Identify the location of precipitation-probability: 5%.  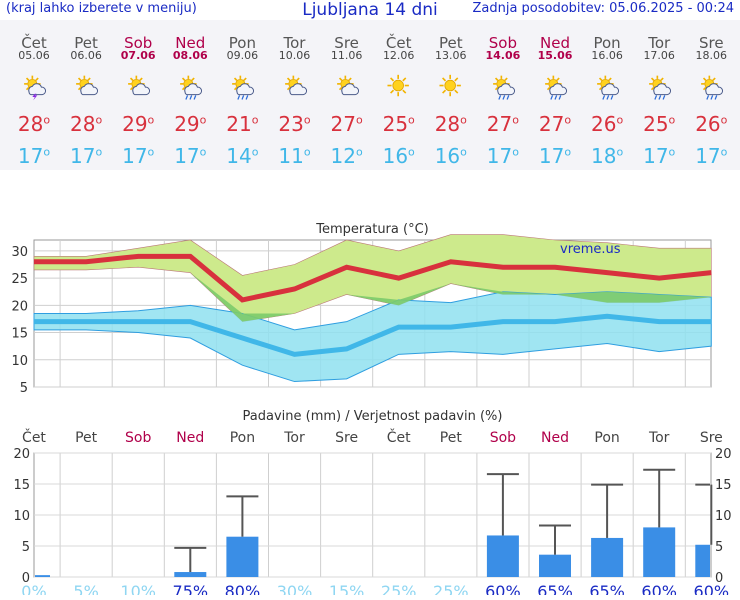
(85, 588).